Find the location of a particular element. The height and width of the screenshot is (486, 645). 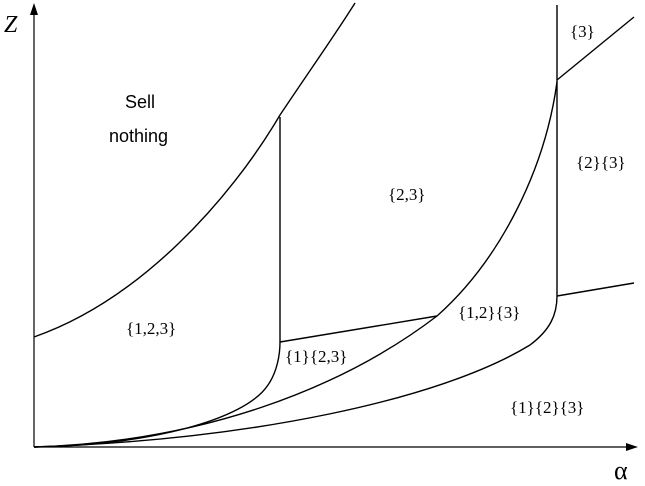

curve-1-to-left-vertical is located at coordinates (157, 394).